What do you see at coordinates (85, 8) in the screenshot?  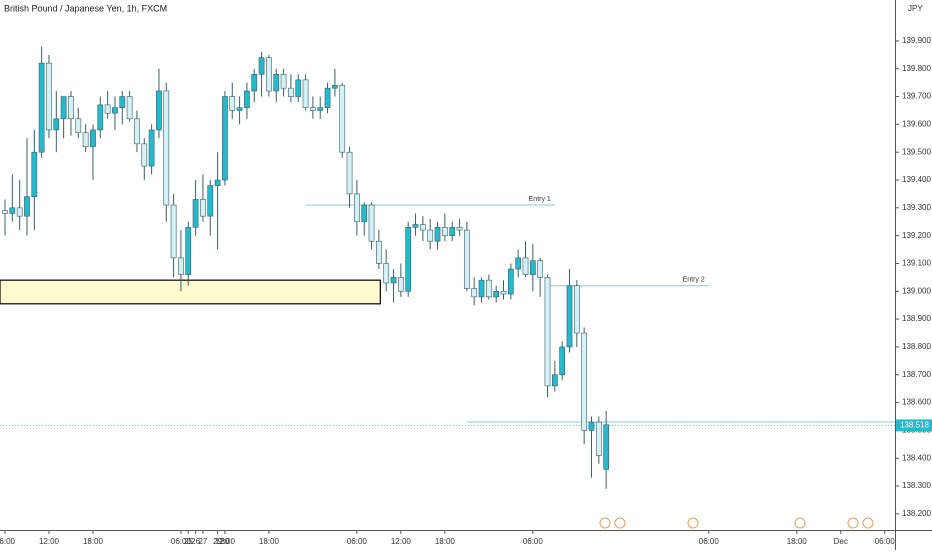 I see `chart-title: British Pound / Japanese Yen, 1h, FXCM` at bounding box center [85, 8].